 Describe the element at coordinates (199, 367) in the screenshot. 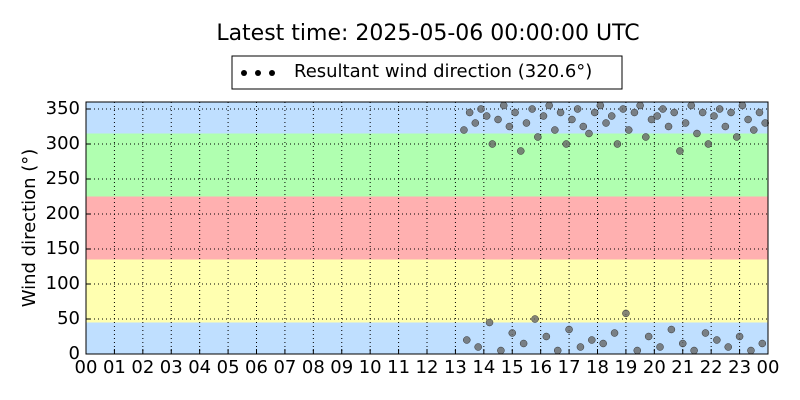

I see `x-tick-label: 04` at that location.